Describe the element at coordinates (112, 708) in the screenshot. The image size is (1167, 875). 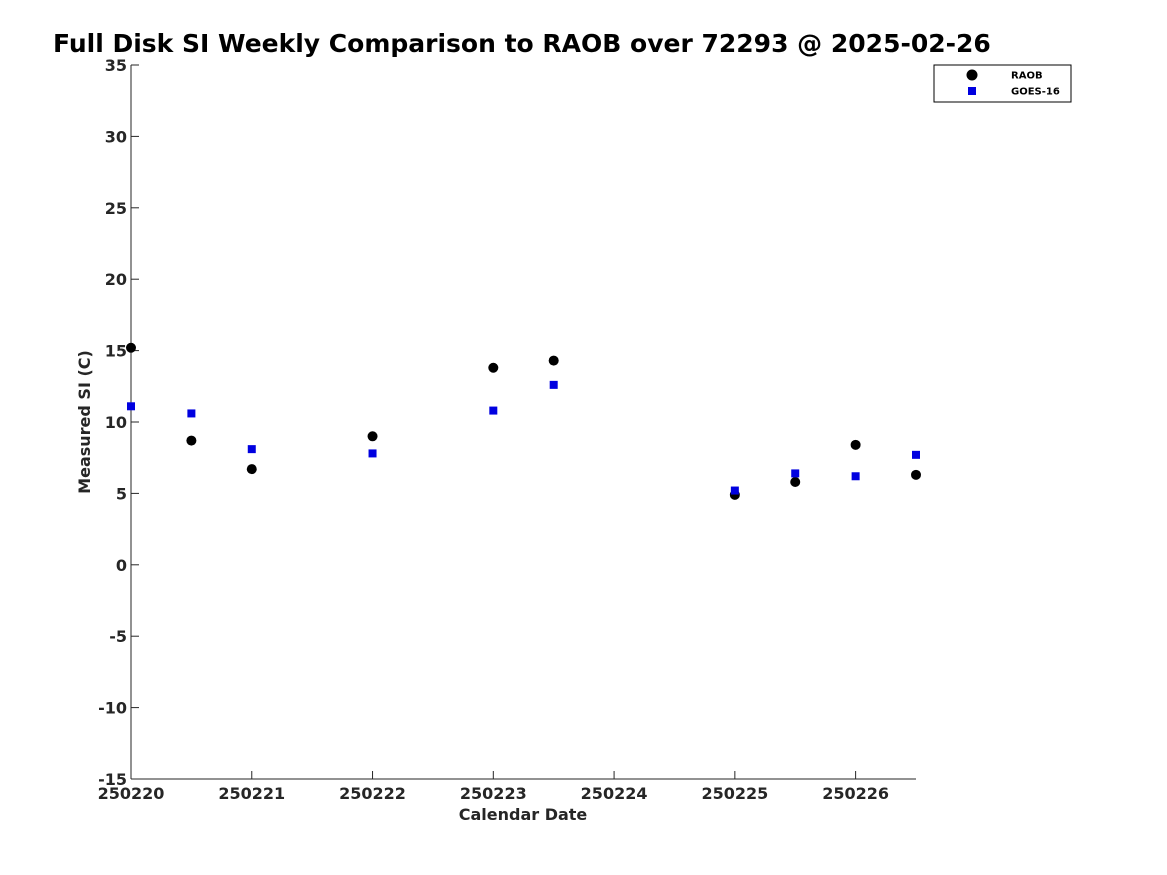
I see `y-tick-label: -10` at that location.